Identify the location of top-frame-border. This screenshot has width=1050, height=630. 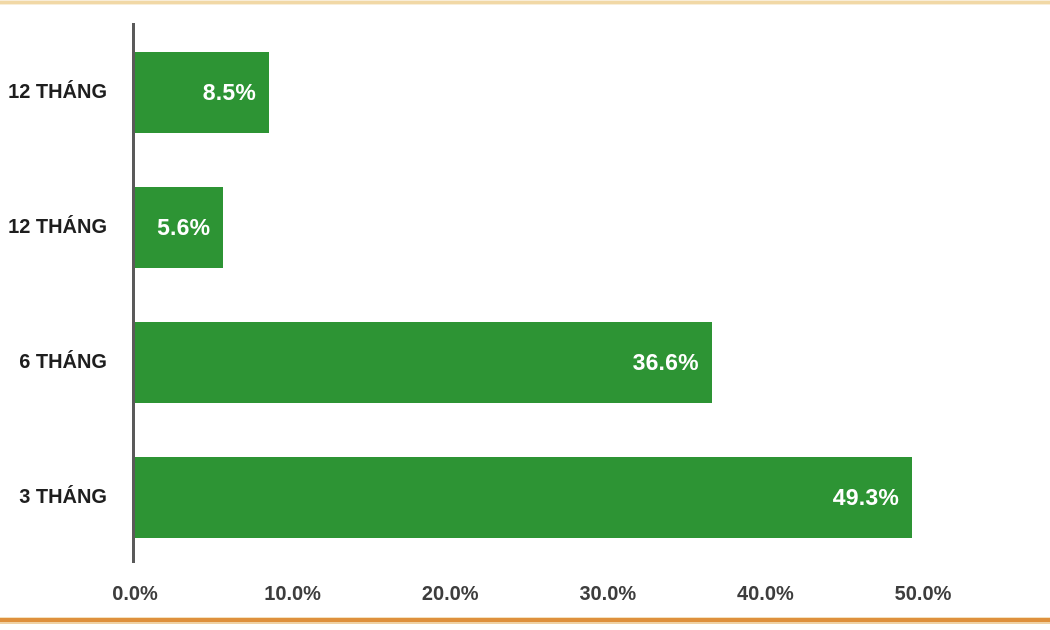
(525, 2).